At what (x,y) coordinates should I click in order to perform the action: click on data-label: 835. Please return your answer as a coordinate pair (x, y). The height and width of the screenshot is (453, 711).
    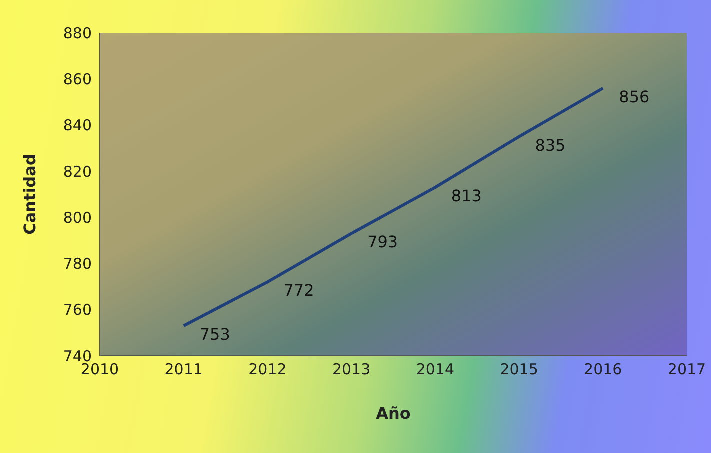
    Looking at the image, I should click on (550, 145).